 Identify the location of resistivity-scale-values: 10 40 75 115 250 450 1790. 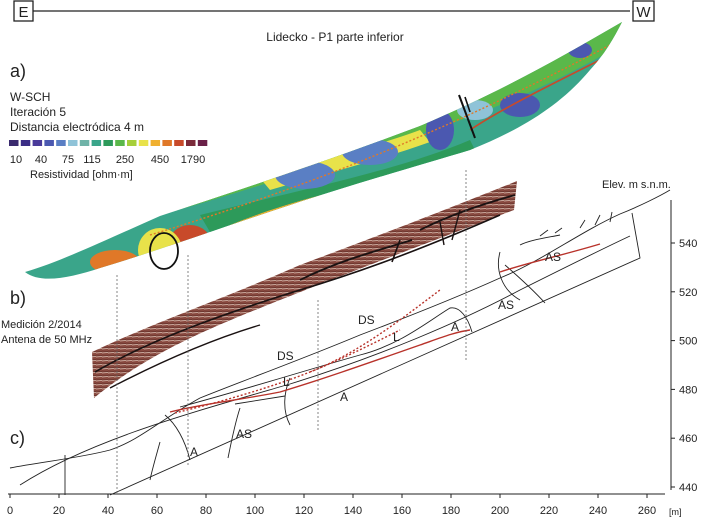
(107, 160).